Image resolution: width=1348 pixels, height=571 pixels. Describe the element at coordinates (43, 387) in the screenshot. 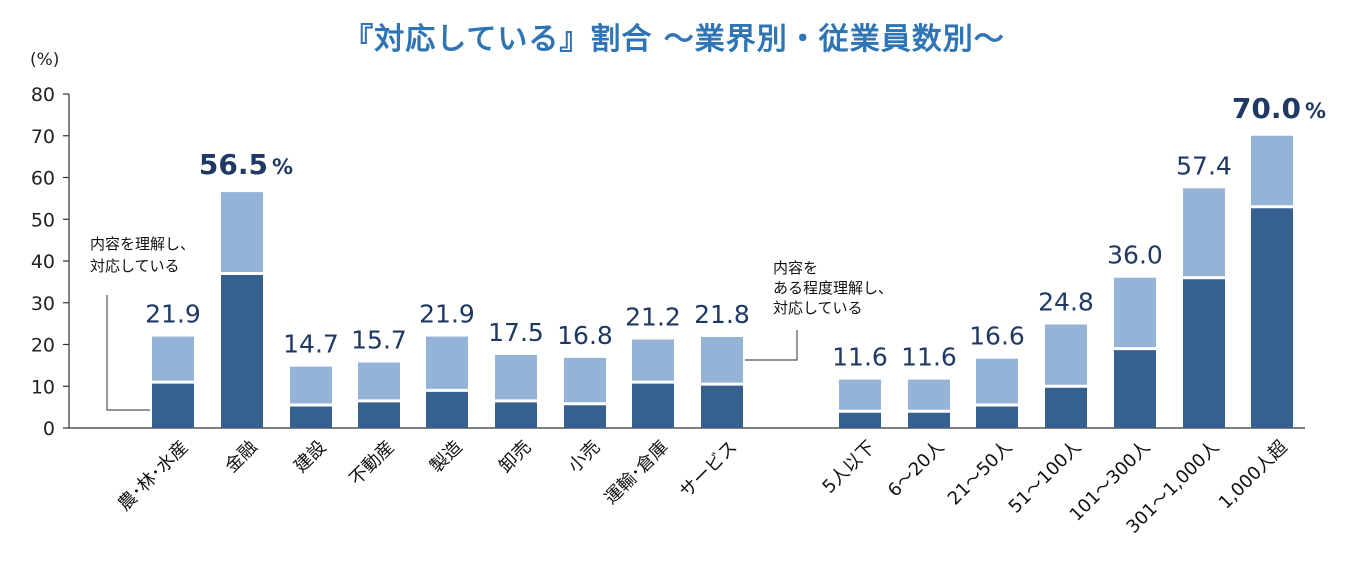

I see `y-tick-label: 10` at that location.